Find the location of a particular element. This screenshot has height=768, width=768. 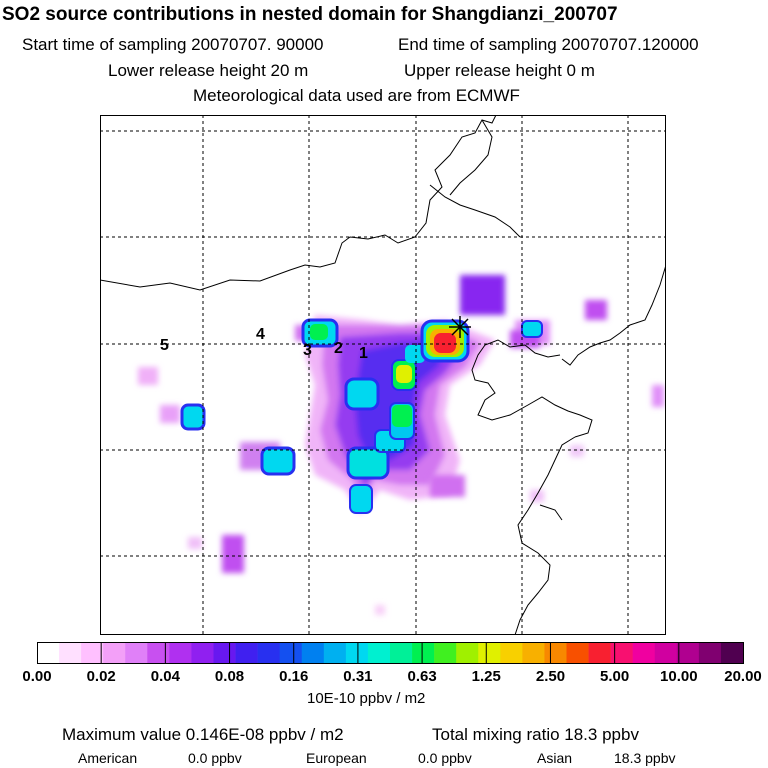

region-european-value: 0.0 ppbv is located at coordinates (445, 758).